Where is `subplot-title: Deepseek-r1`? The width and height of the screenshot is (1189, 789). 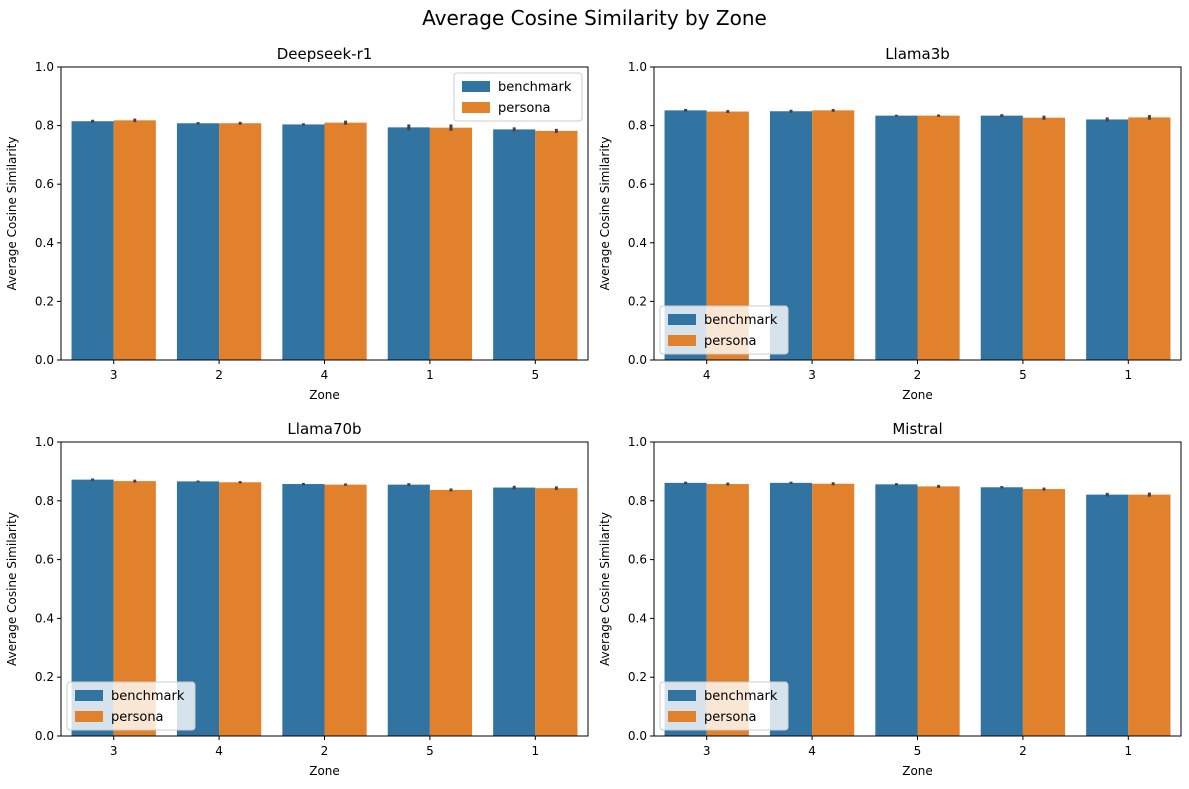 subplot-title: Deepseek-r1 is located at coordinates (325, 54).